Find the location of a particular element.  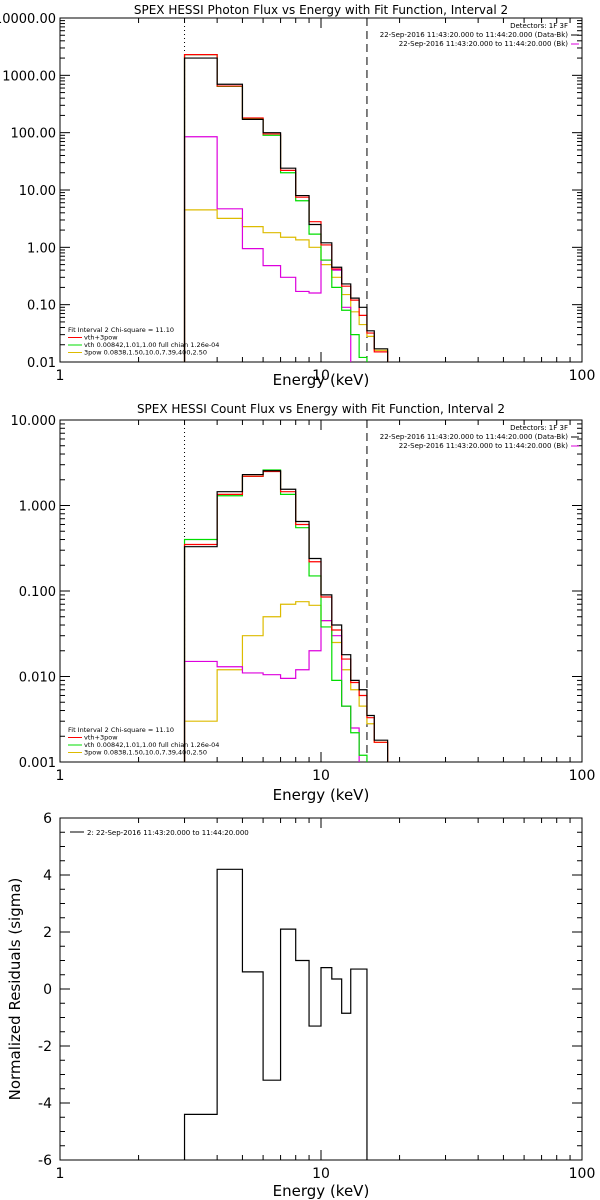

y-tick-label: 1.00 is located at coordinates (41, 248).